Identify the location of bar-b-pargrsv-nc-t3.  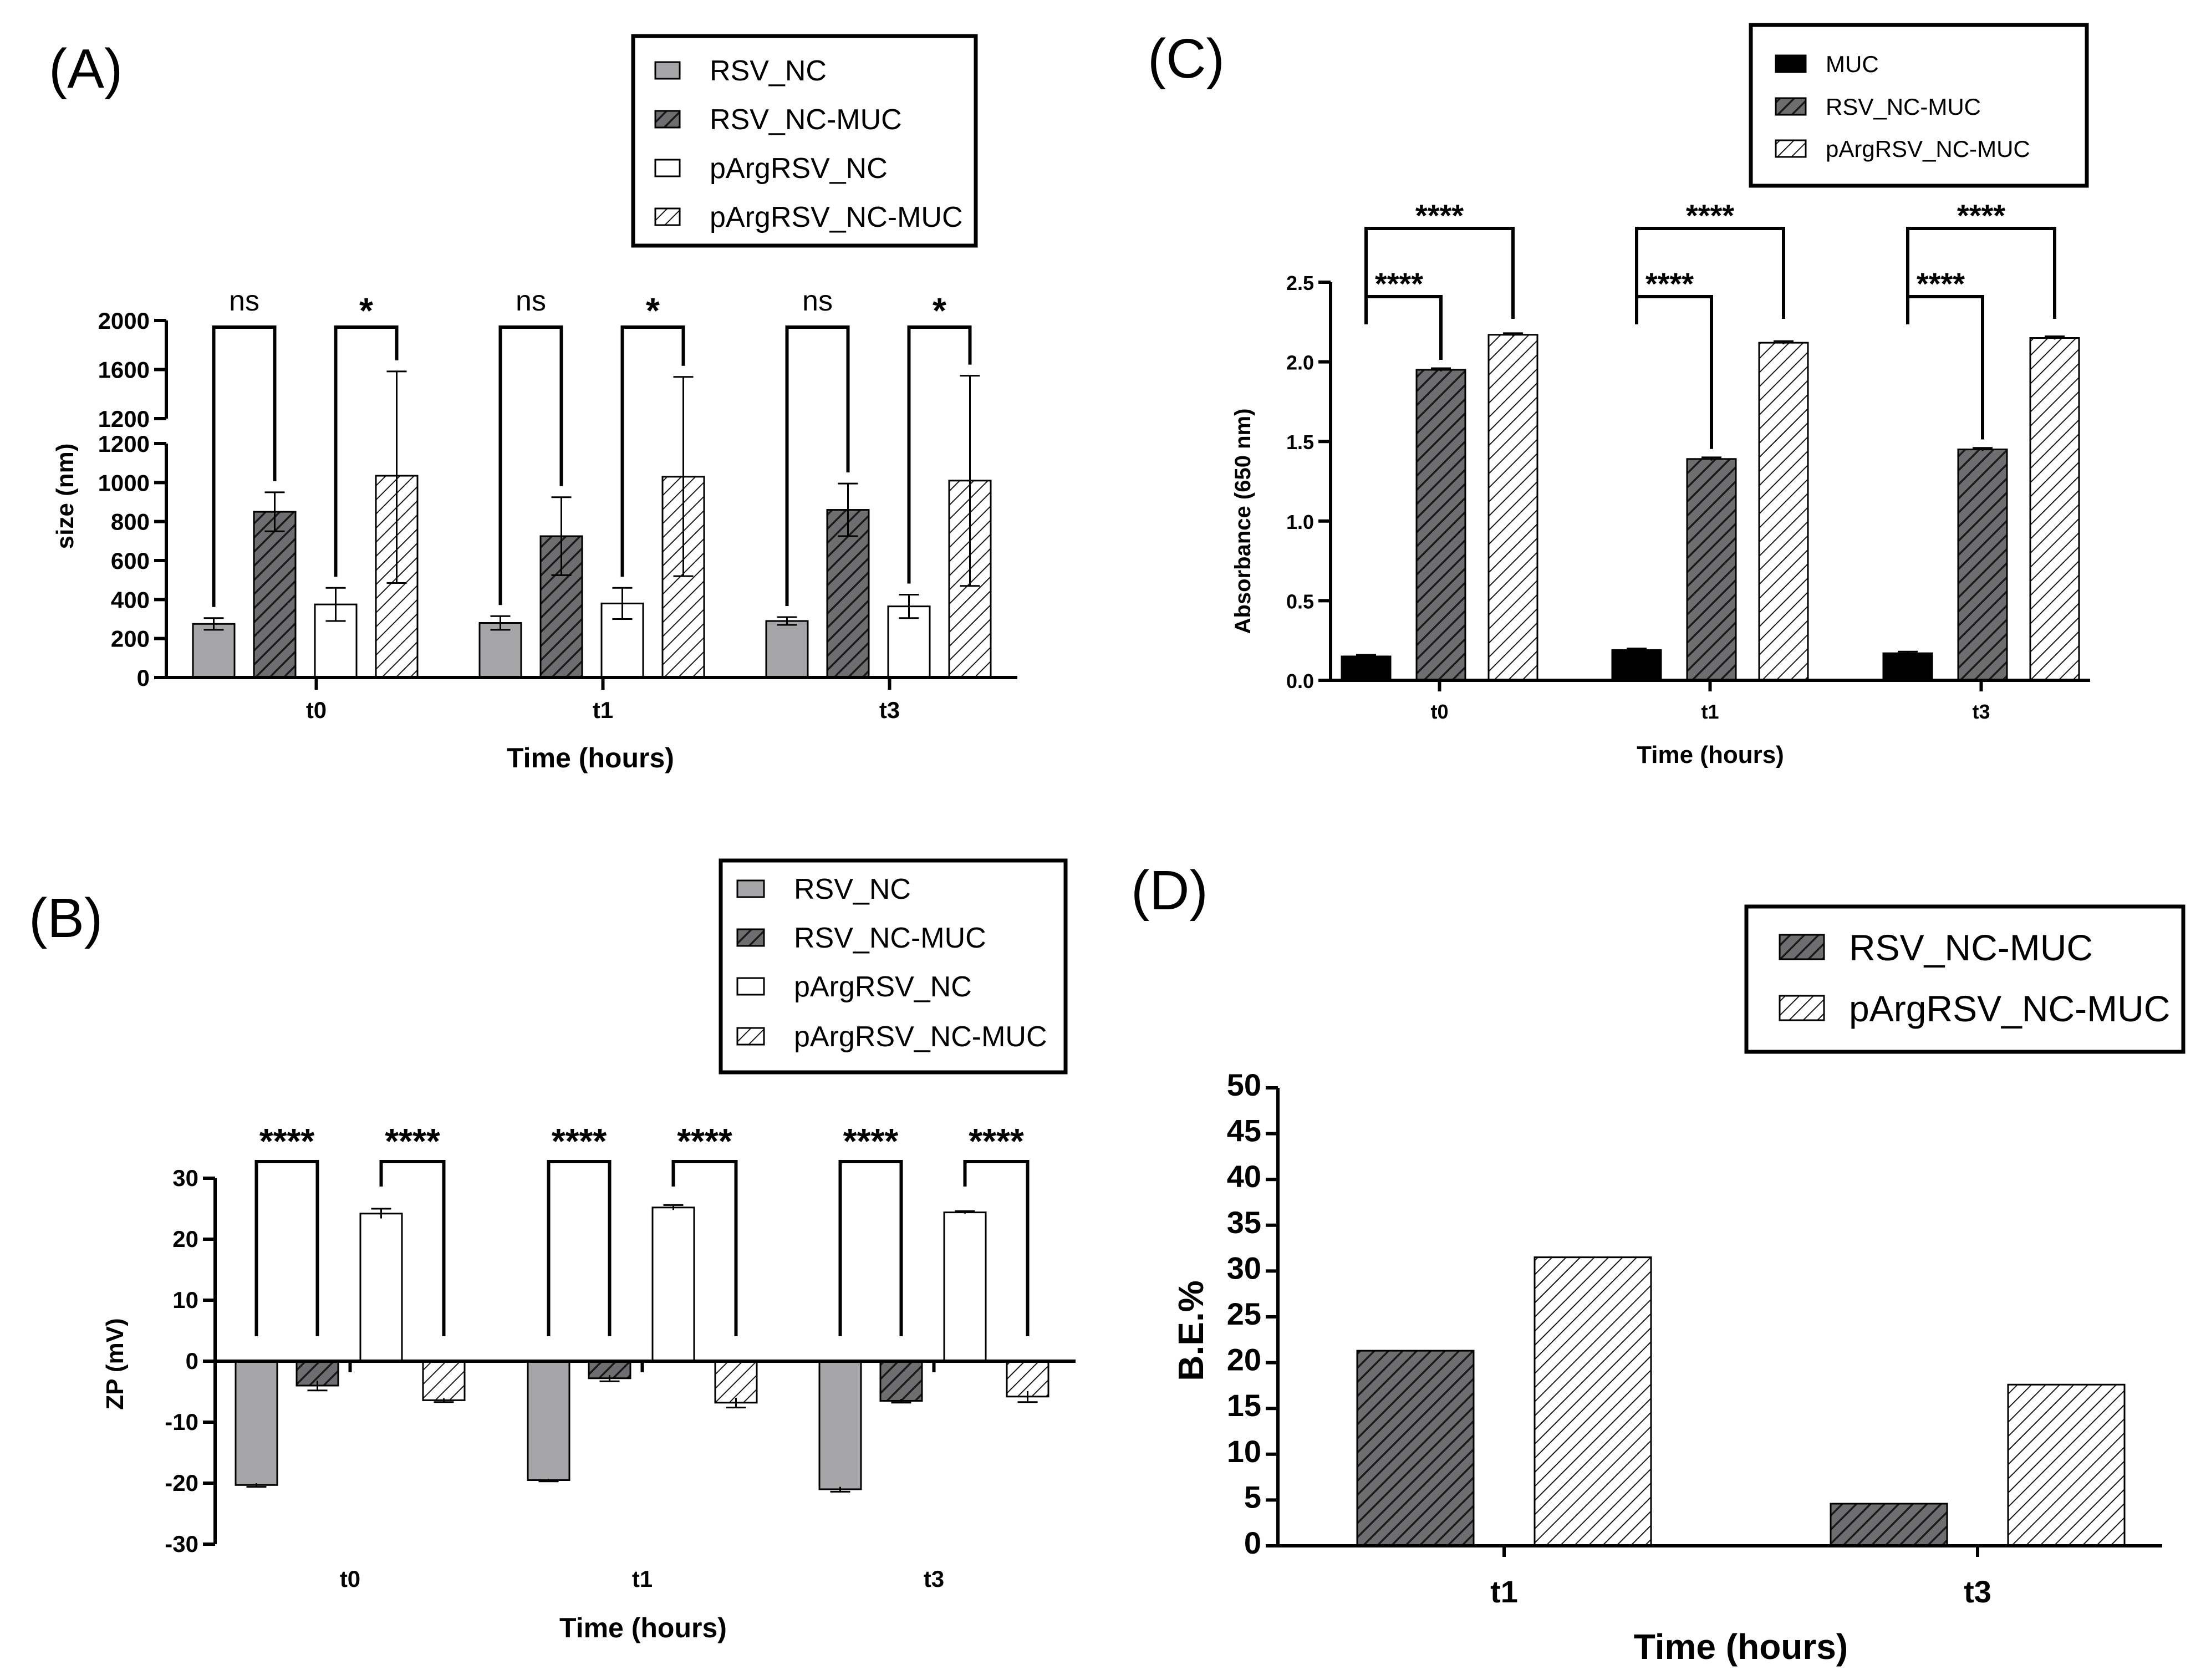
(965, 1287).